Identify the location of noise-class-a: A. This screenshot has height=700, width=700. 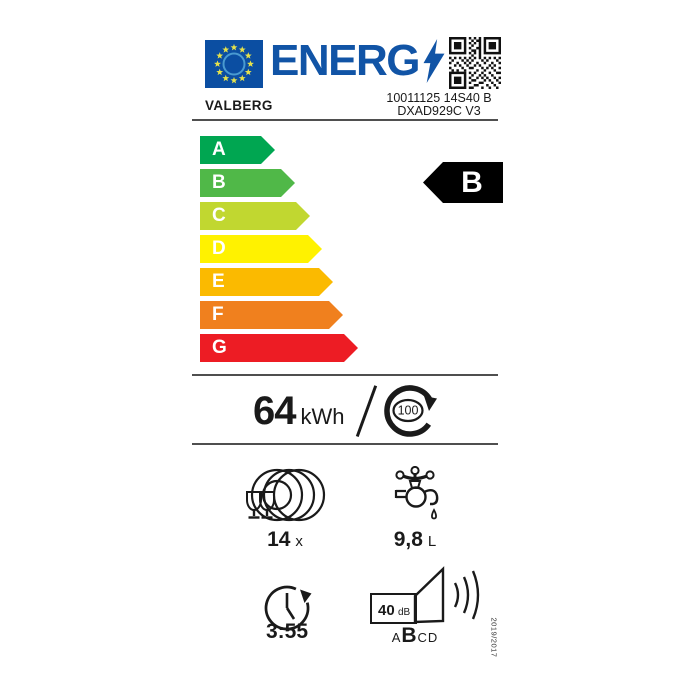
(396, 637).